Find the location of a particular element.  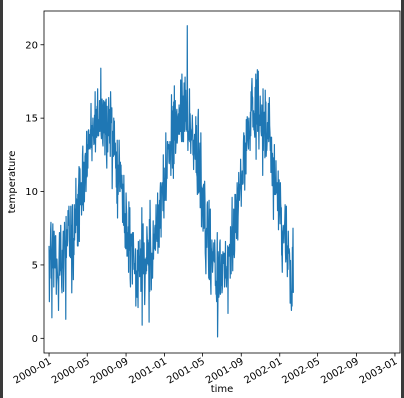

x-tick-label-7: 2002-05 is located at coordinates (301, 371).